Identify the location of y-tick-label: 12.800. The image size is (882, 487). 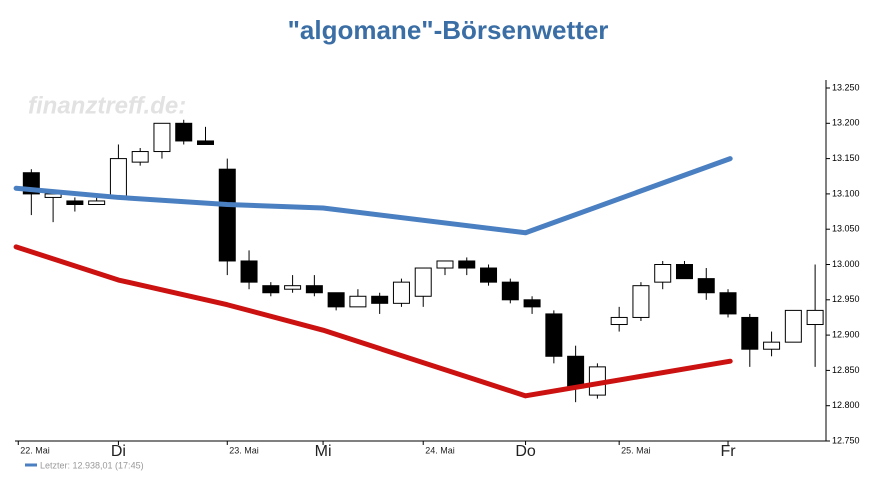
(846, 405).